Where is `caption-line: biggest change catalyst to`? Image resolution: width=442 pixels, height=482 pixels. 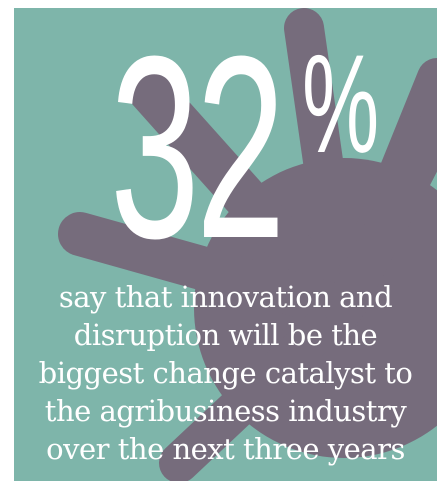
caption-line: biggest change catalyst to is located at coordinates (225, 373).